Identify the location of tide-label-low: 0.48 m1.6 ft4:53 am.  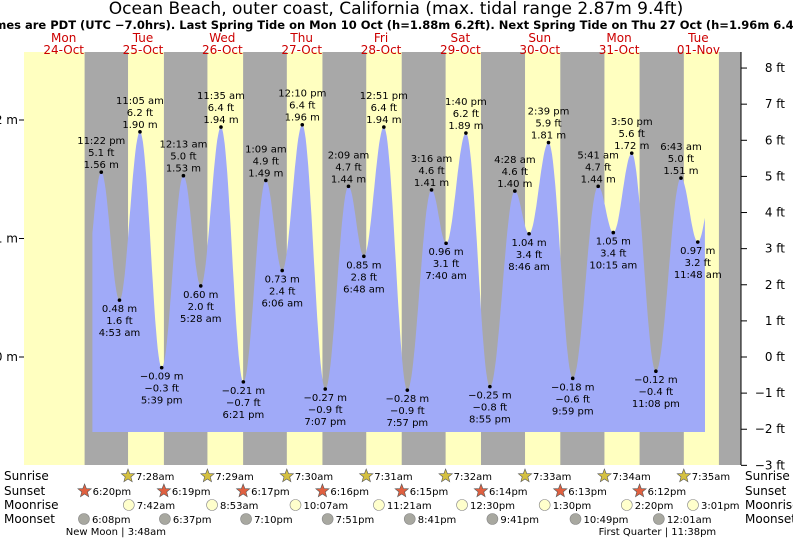
(120, 321).